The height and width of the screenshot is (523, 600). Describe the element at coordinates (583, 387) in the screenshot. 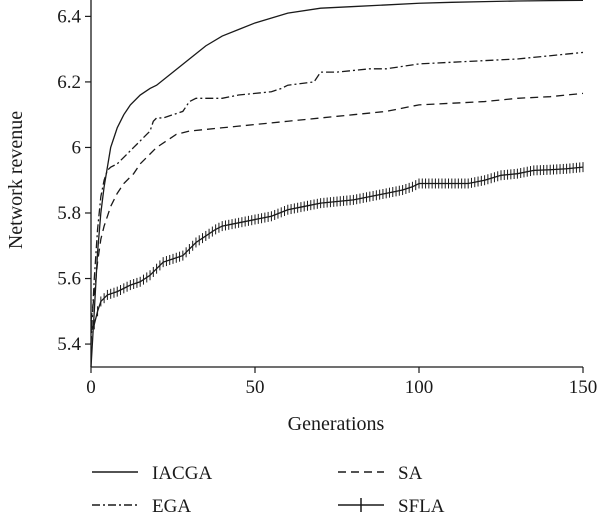

I see `x-tick-label: 150` at that location.